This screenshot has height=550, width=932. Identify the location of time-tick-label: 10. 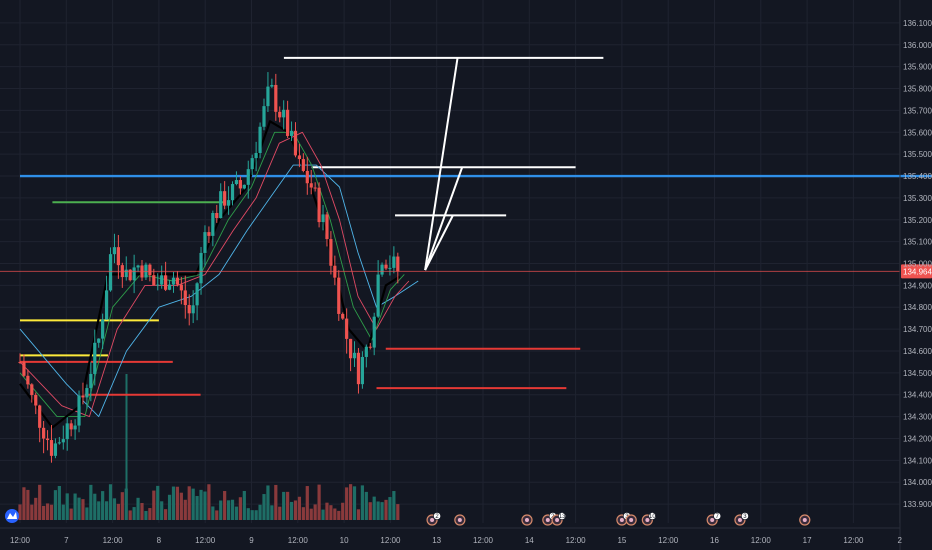
(344, 540).